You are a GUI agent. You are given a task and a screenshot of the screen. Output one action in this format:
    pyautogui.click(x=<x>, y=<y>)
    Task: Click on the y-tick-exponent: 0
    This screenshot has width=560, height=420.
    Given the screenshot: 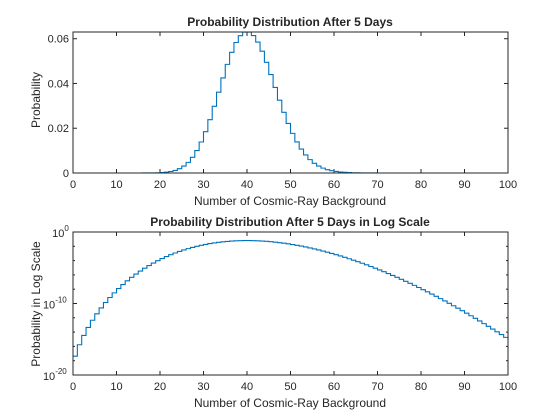 What is the action you would take?
    pyautogui.click(x=66, y=228)
    